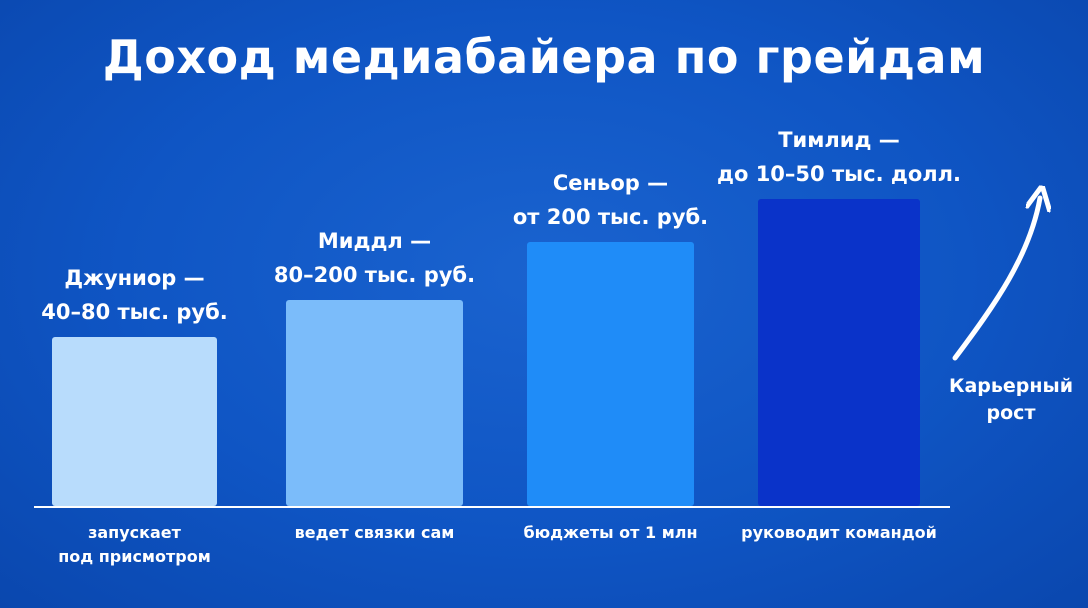 The image size is (1088, 608). I want to click on career-growth-arrow-icon, so click(996, 279).